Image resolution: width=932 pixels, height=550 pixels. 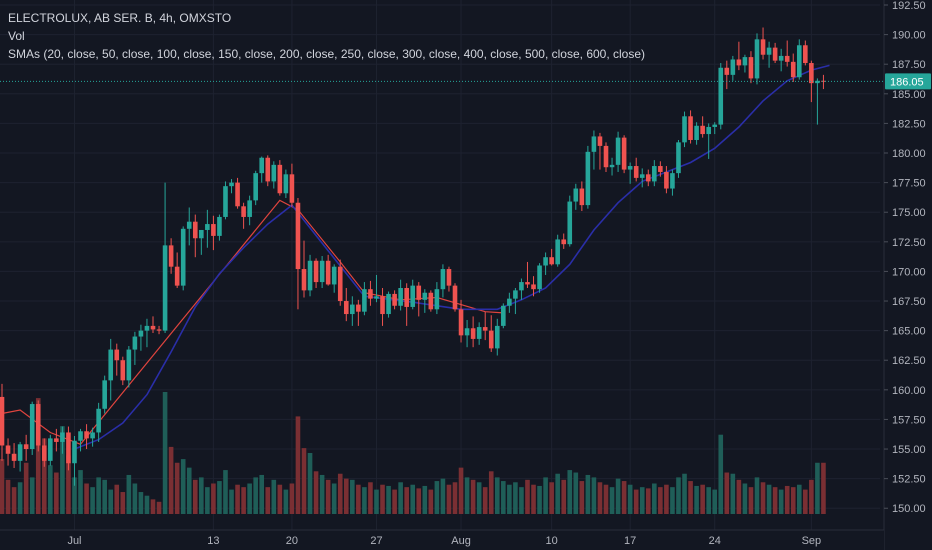 What do you see at coordinates (909, 332) in the screenshot?
I see `price-tick-label: 165.00` at bounding box center [909, 332].